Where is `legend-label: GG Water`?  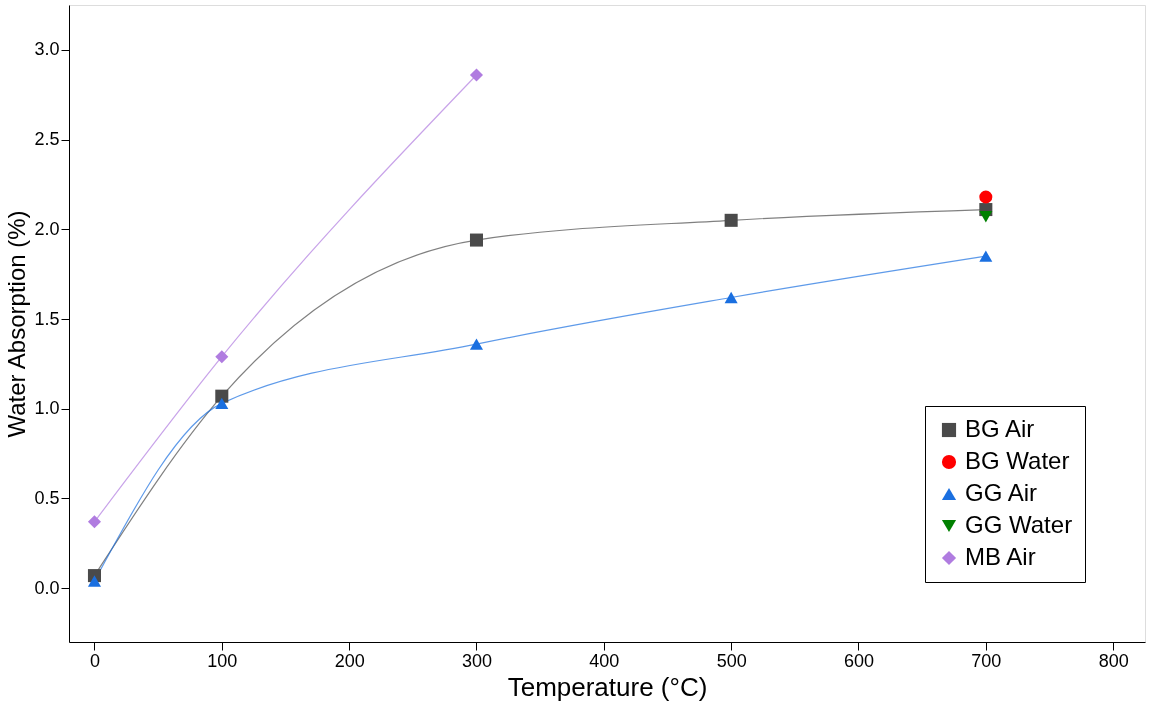 legend-label: GG Water is located at coordinates (1019, 524).